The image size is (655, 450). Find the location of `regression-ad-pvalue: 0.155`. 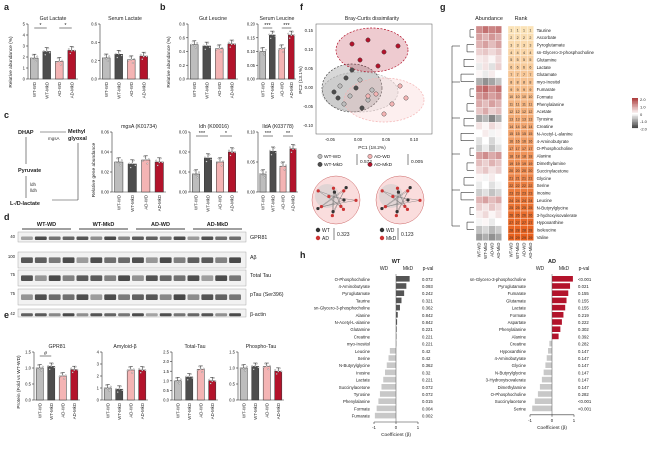

regression-ad-pvalue: 0.155 is located at coordinates (583, 293).